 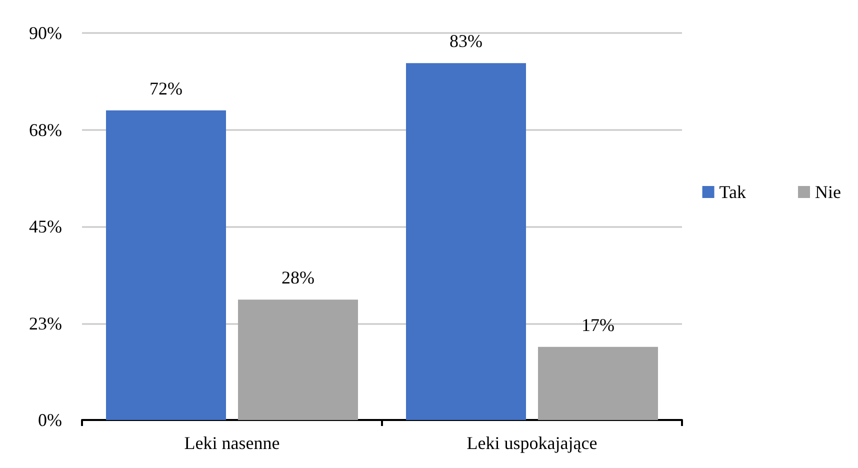 I want to click on data-label: 28%, so click(x=298, y=278).